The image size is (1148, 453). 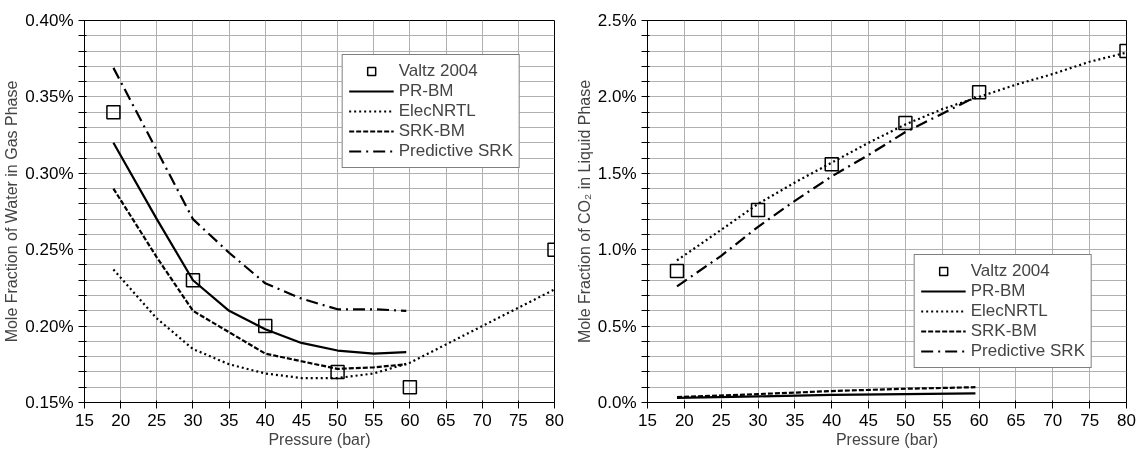 What do you see at coordinates (584, 211) in the screenshot?
I see `y-axis-title: Mole Fraction of CO₂ in Liquid Phase` at bounding box center [584, 211].